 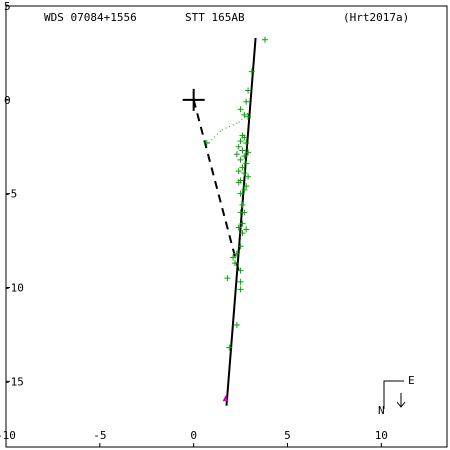 What do you see at coordinates (411, 380) in the screenshot?
I see `compass-east-label: E` at bounding box center [411, 380].